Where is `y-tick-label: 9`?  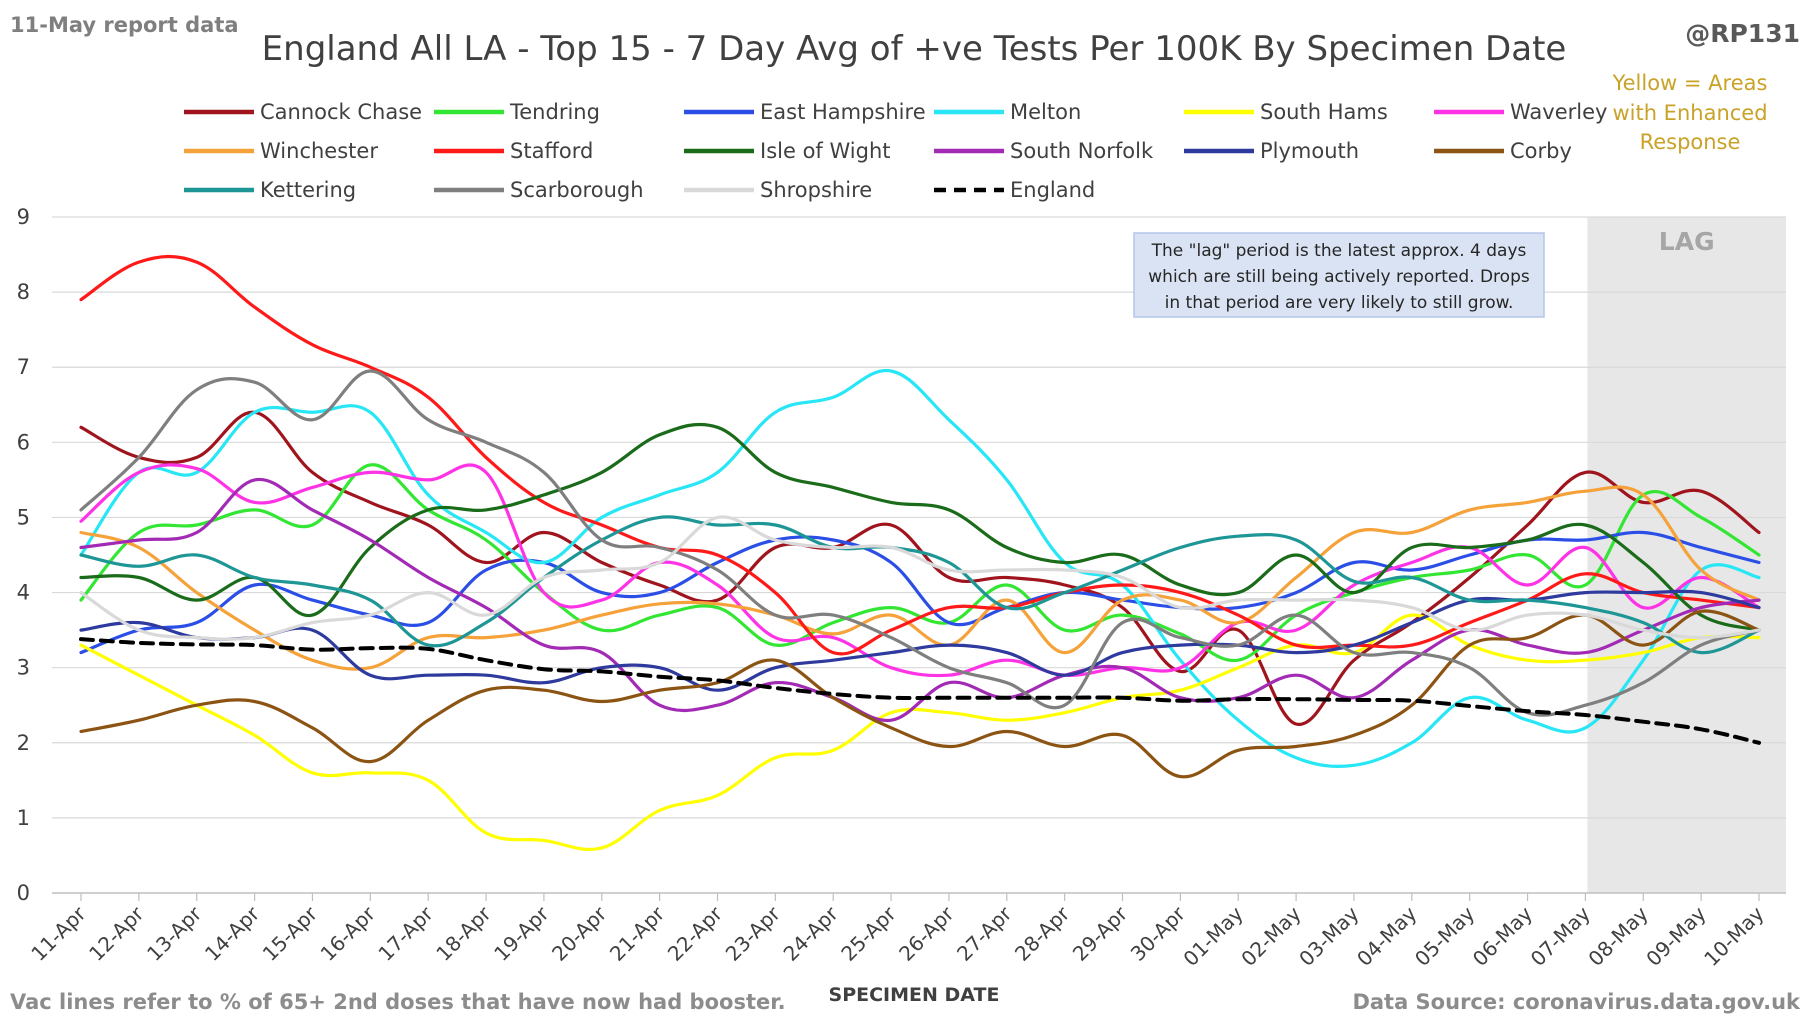
y-tick-label: 9 is located at coordinates (23, 217).